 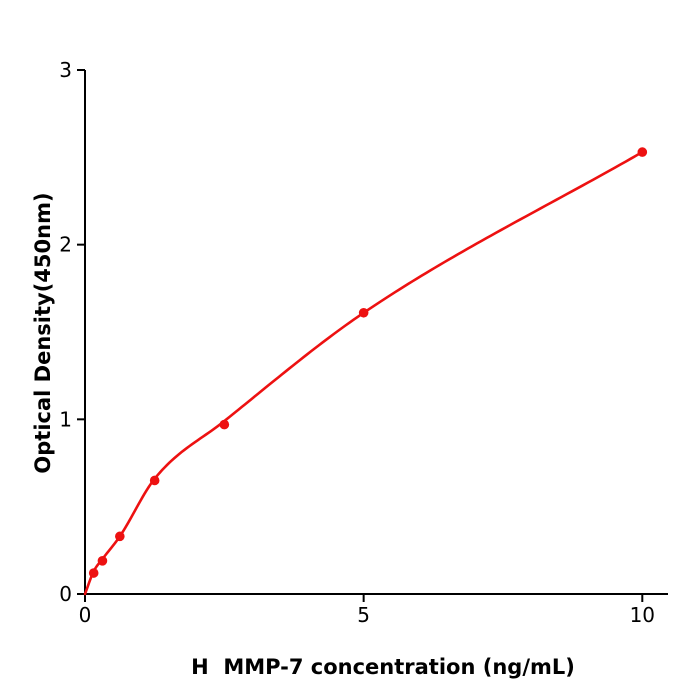 What do you see at coordinates (43, 333) in the screenshot?
I see `y-axis-label: Optical Density(450nm)` at bounding box center [43, 333].